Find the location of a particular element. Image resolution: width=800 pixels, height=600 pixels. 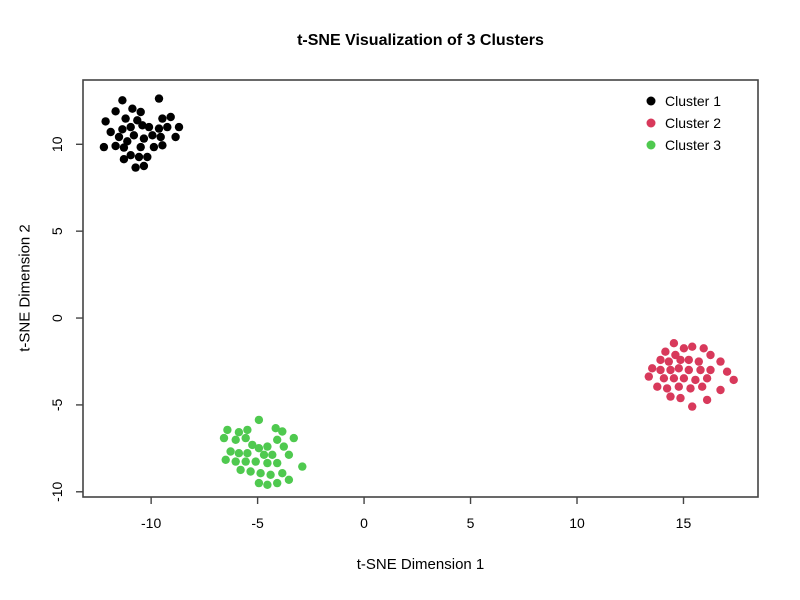

legend-label: Cluster 2 is located at coordinates (693, 123).